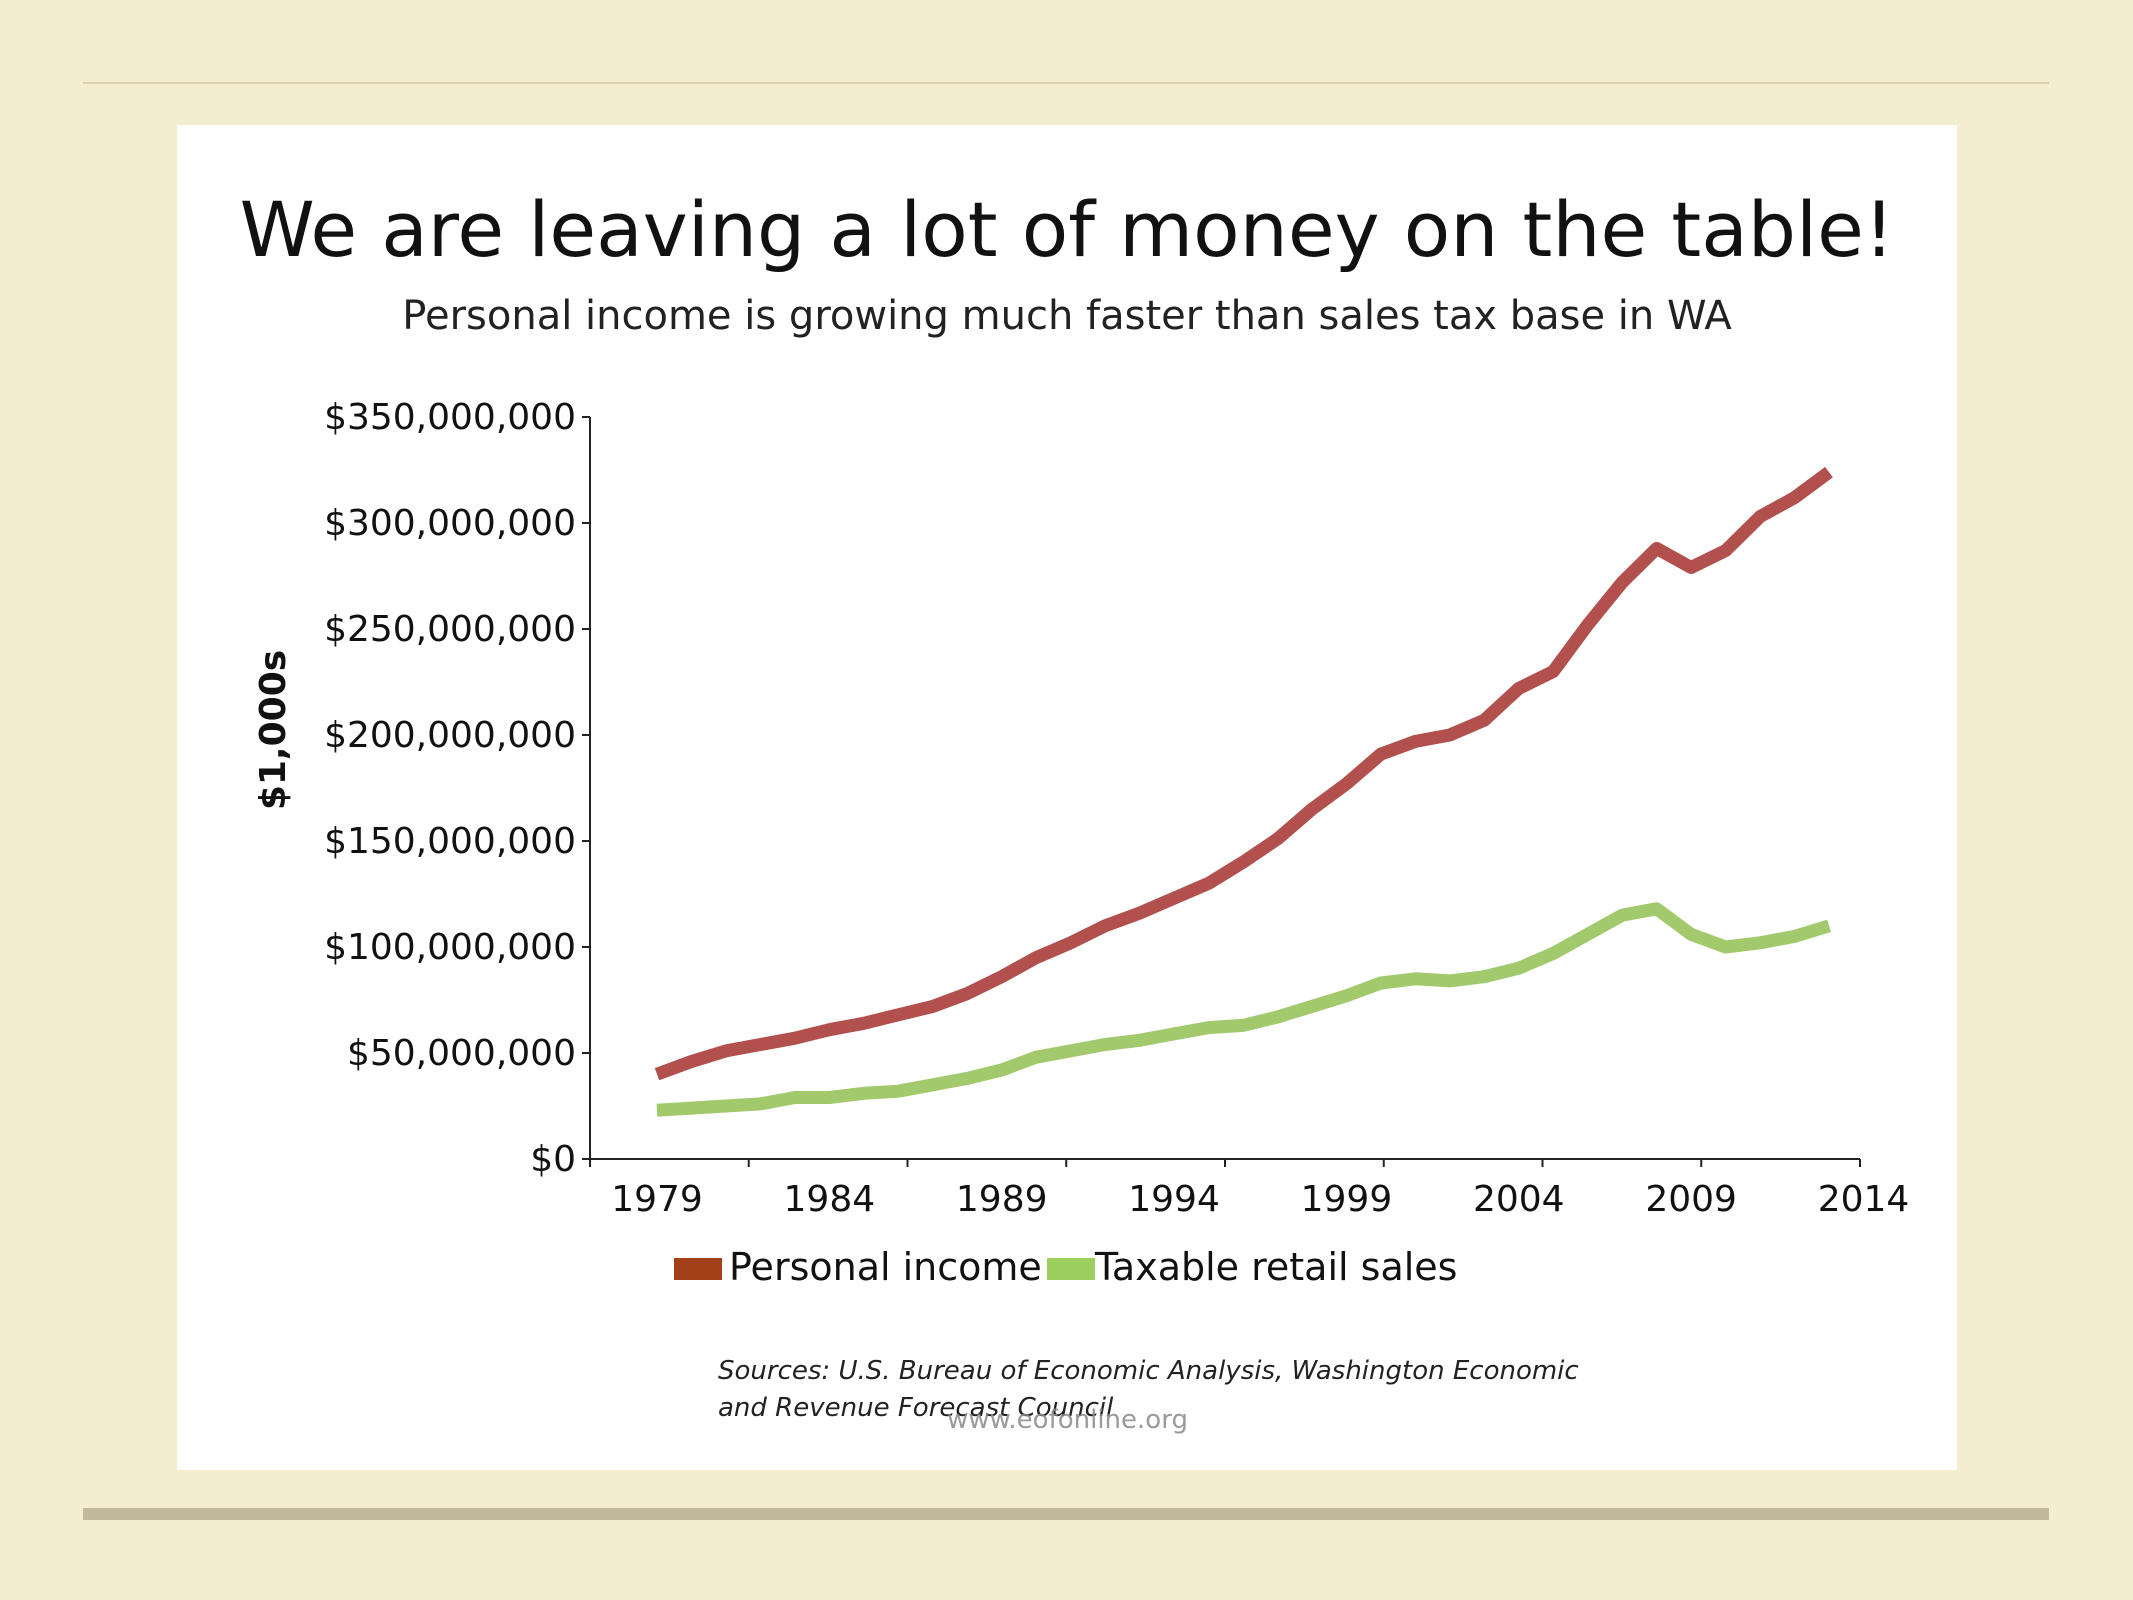  Describe the element at coordinates (1347, 1199) in the screenshot. I see `x-tick-label: 1999` at that location.